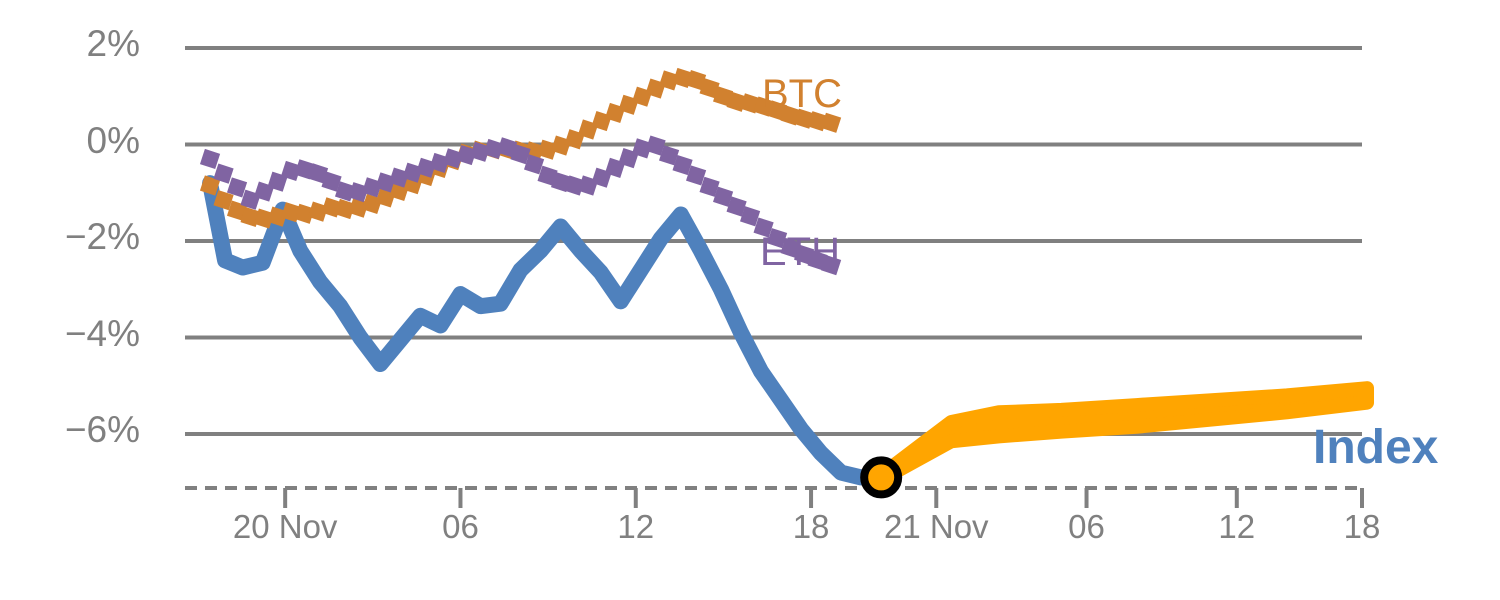  What do you see at coordinates (102, 429) in the screenshot?
I see `y-tick-label-4: −6%` at bounding box center [102, 429].